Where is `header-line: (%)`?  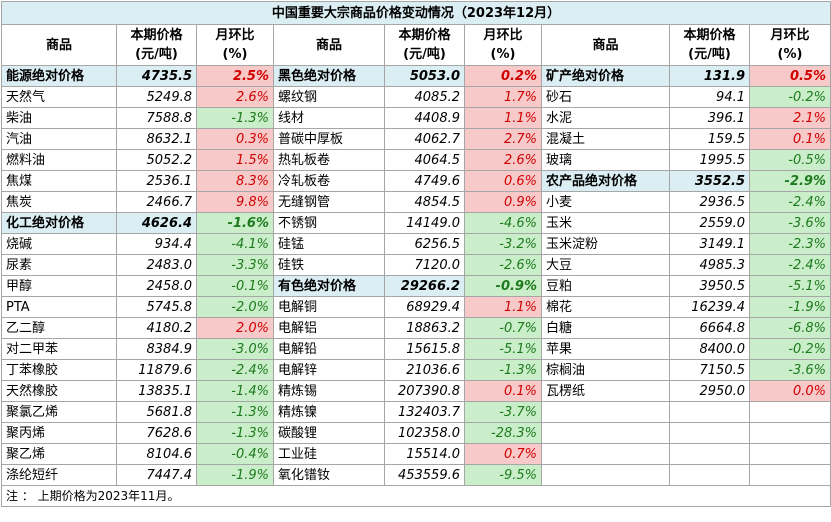
header-line: (%) is located at coordinates (235, 54).